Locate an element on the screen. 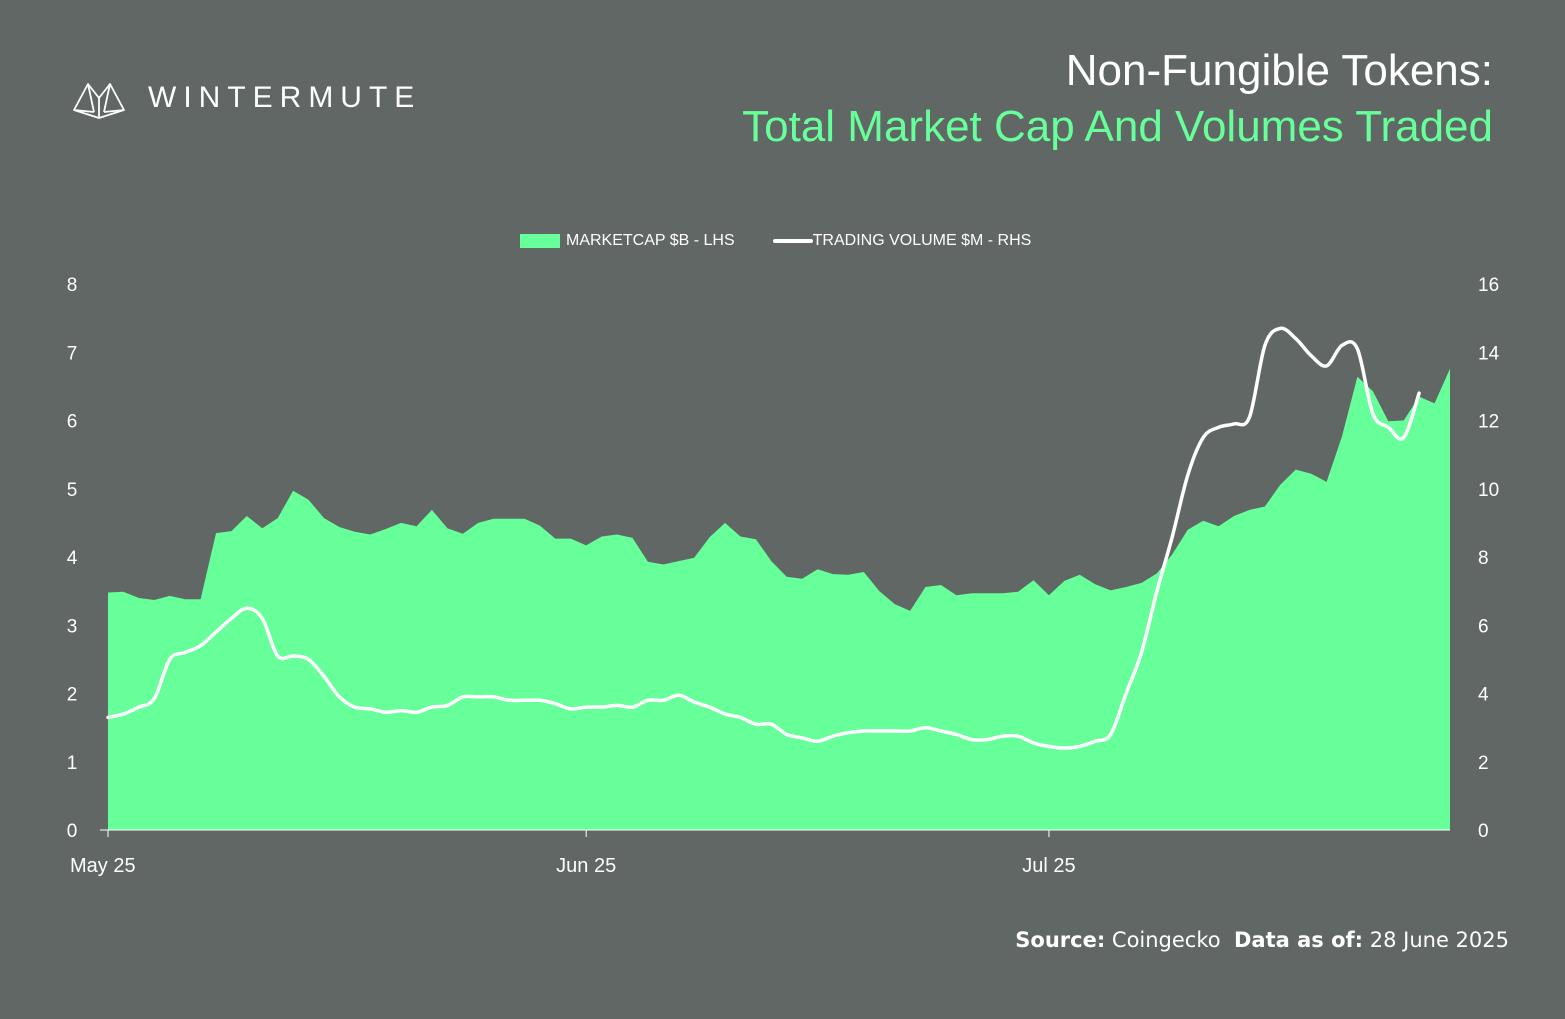  brand-logo: WINTERMUTE is located at coordinates (246, 98).